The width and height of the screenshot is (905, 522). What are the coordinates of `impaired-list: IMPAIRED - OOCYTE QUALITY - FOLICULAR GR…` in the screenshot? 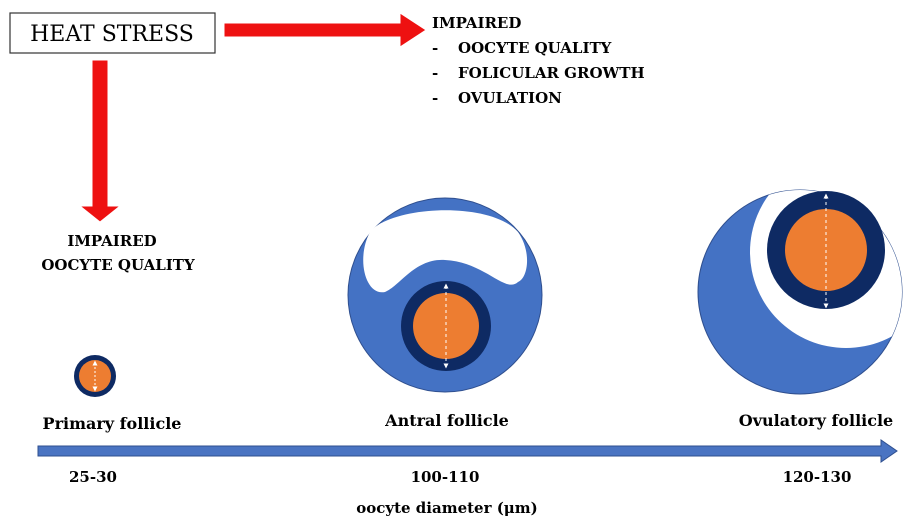 It's located at (538, 60).